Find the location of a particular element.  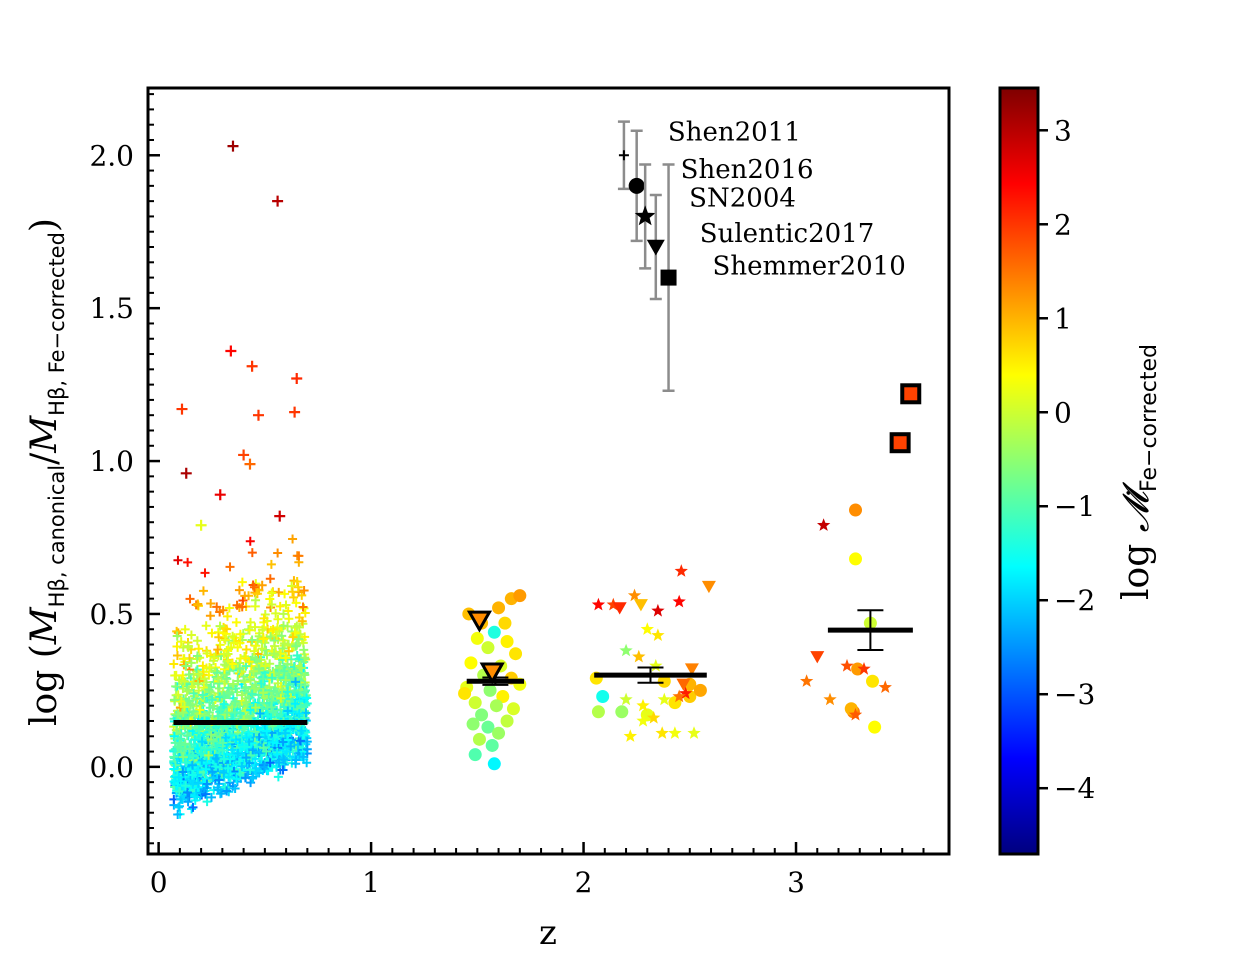

sdss-plus-points is located at coordinates (240, 479).